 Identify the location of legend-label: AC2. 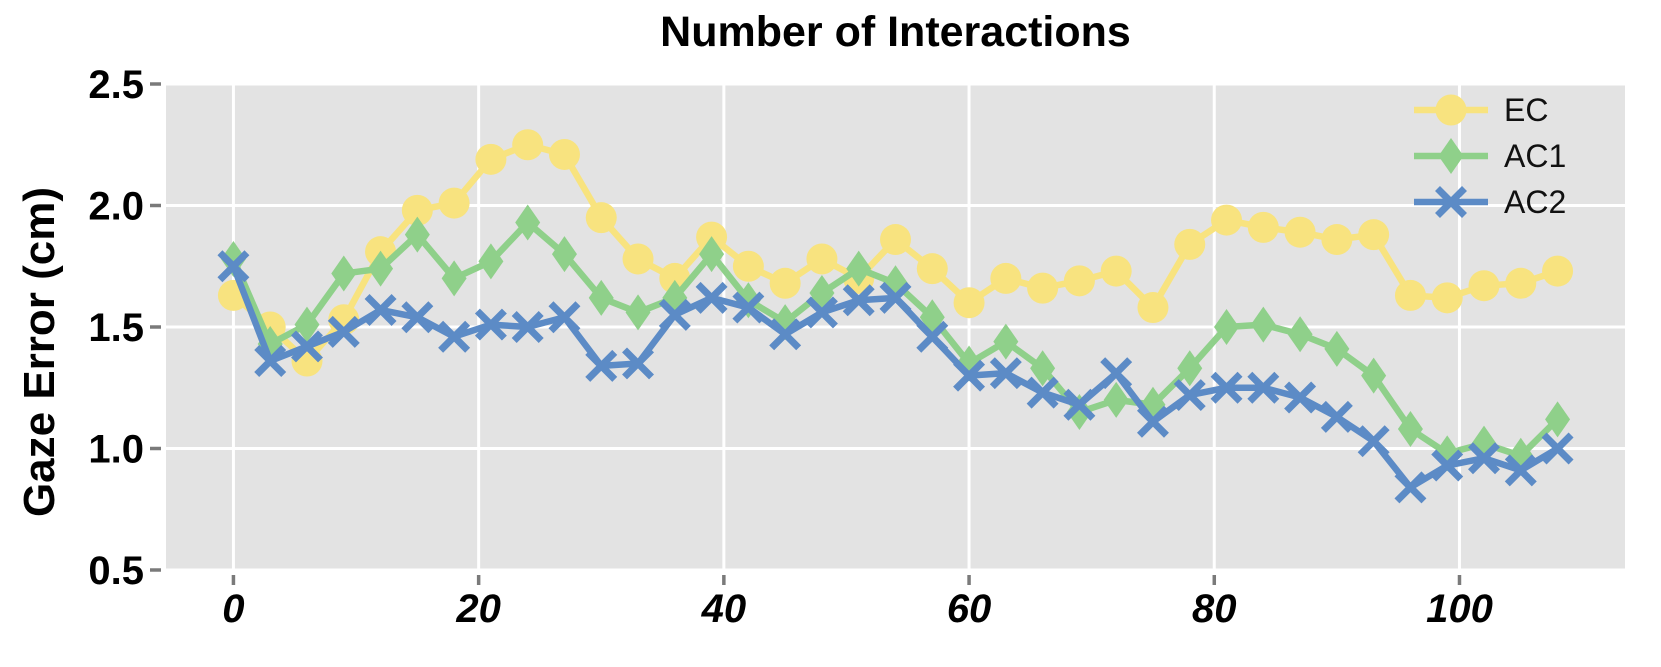
(1535, 202).